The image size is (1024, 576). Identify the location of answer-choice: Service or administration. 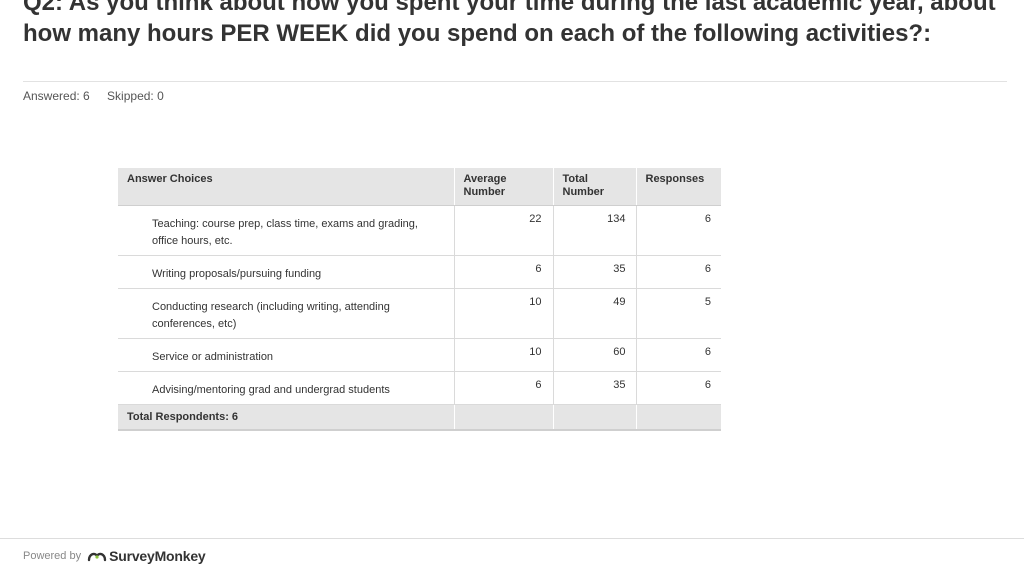
(286, 355).